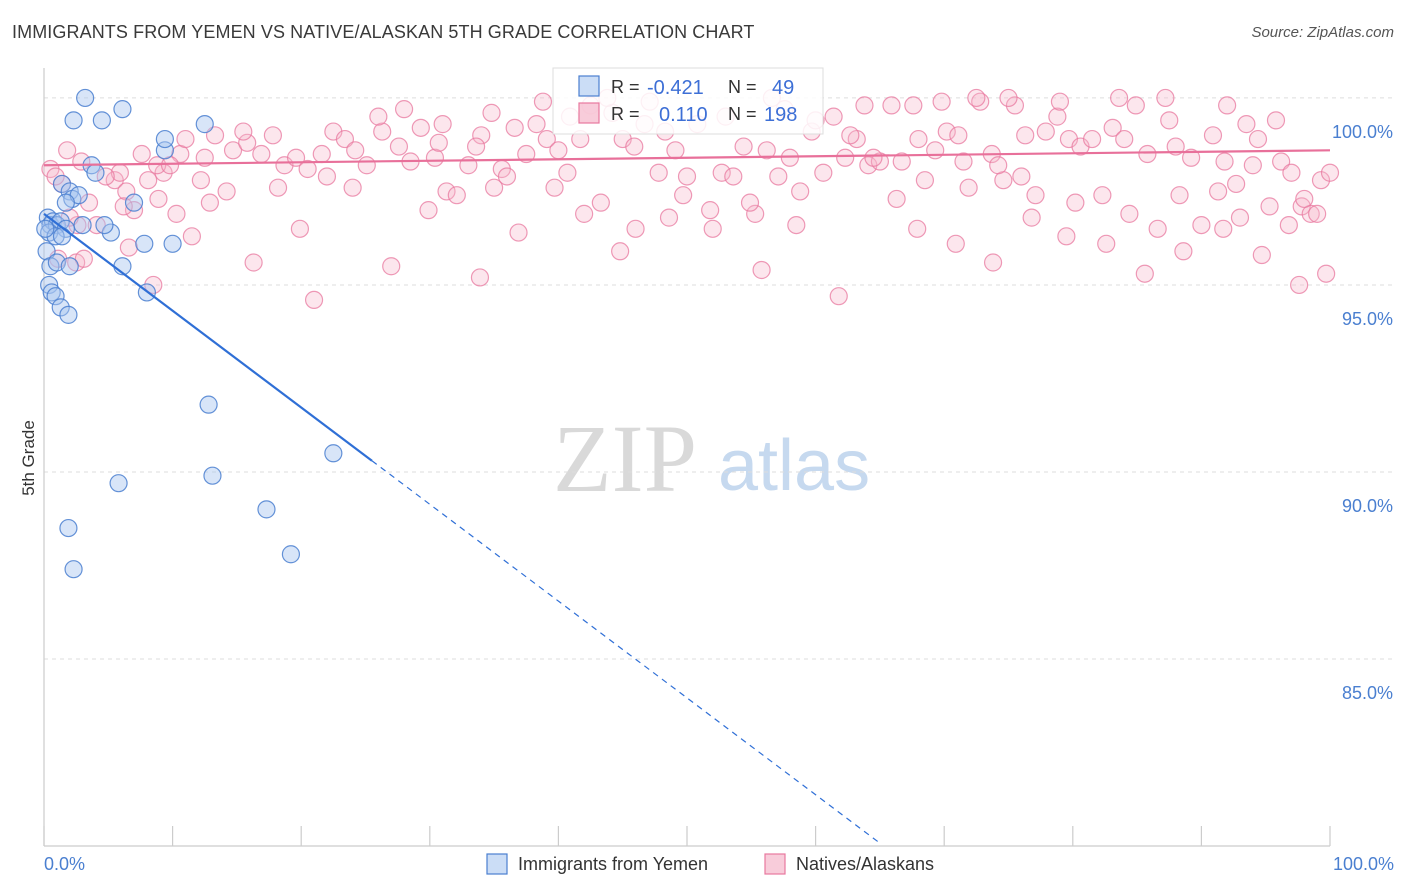 This screenshot has width=1406, height=892. What do you see at coordinates (208, 337) in the screenshot?
I see `trend-line-immigrants-yemen` at bounding box center [208, 337].